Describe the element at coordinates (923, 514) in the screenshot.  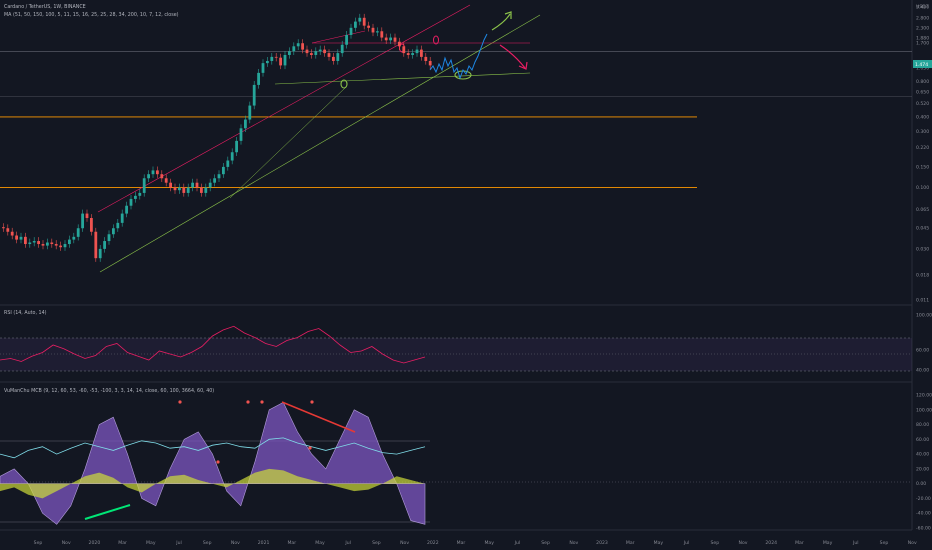
I see `wt-axis-label: -40.00` at that location.